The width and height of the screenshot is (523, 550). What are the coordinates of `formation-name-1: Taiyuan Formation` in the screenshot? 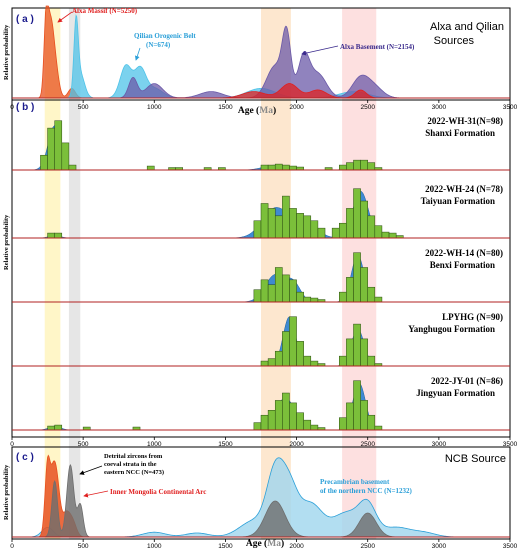 It's located at (458, 201).